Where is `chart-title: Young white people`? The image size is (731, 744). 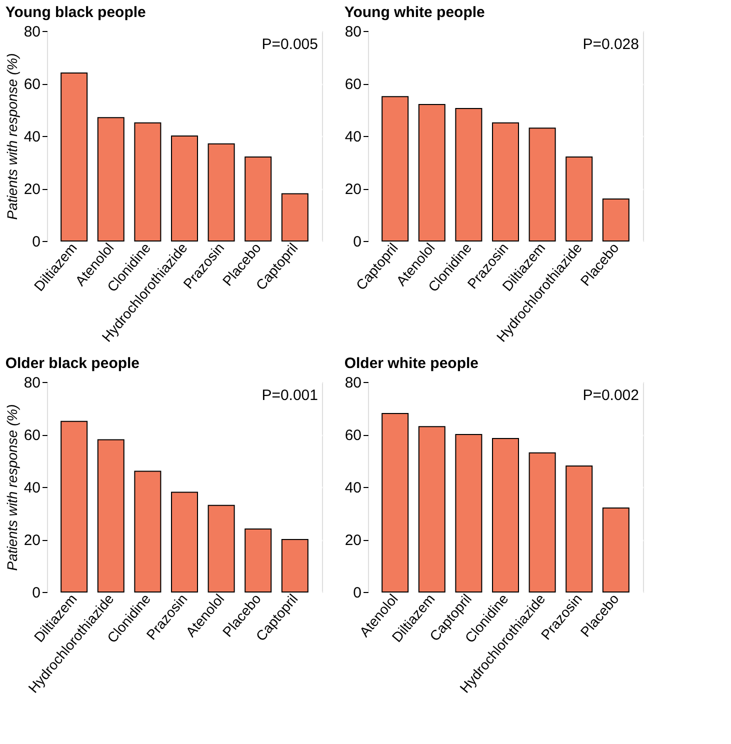 chart-title: Young white people is located at coordinates (414, 12).